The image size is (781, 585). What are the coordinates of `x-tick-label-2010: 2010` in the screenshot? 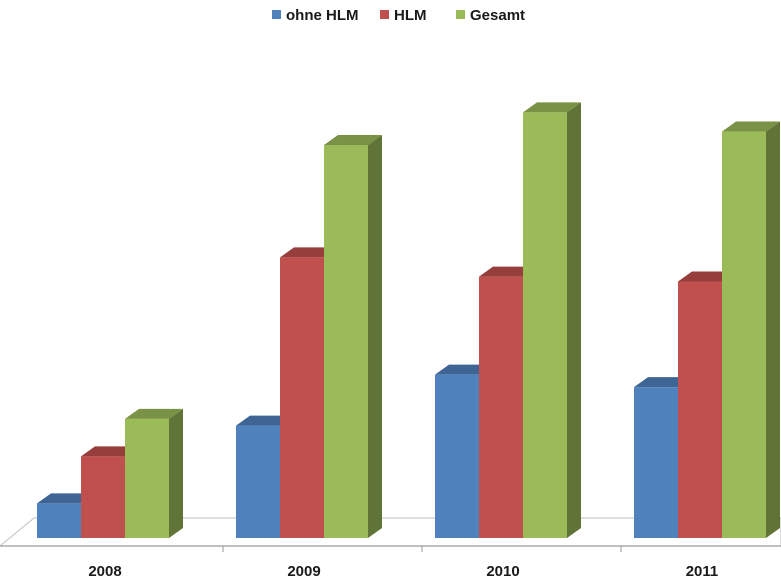 It's located at (502, 571).